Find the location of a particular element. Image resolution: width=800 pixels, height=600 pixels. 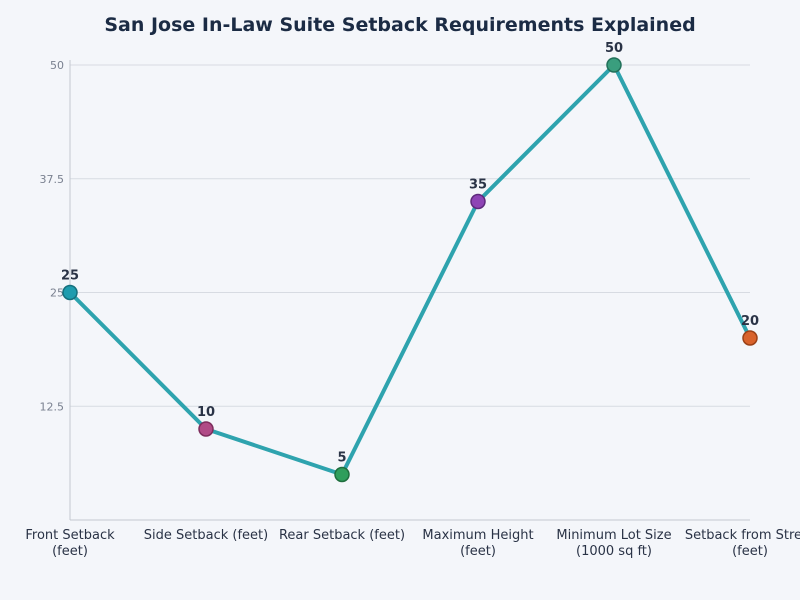

data-label: 50 is located at coordinates (614, 48).